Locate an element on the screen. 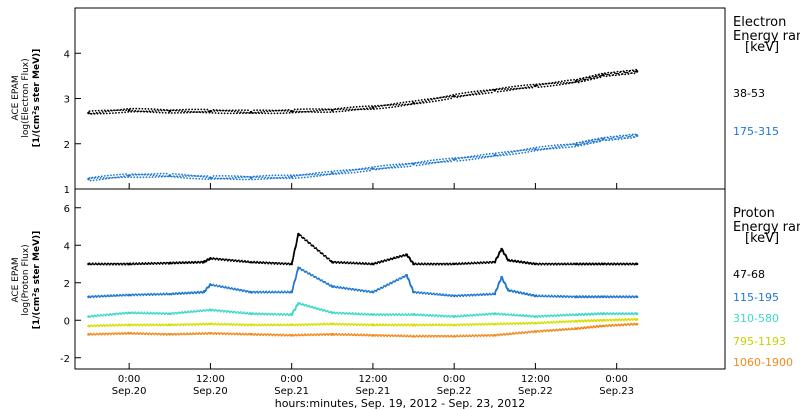  xtick-date-label: Sep.22 is located at coordinates (535, 391).